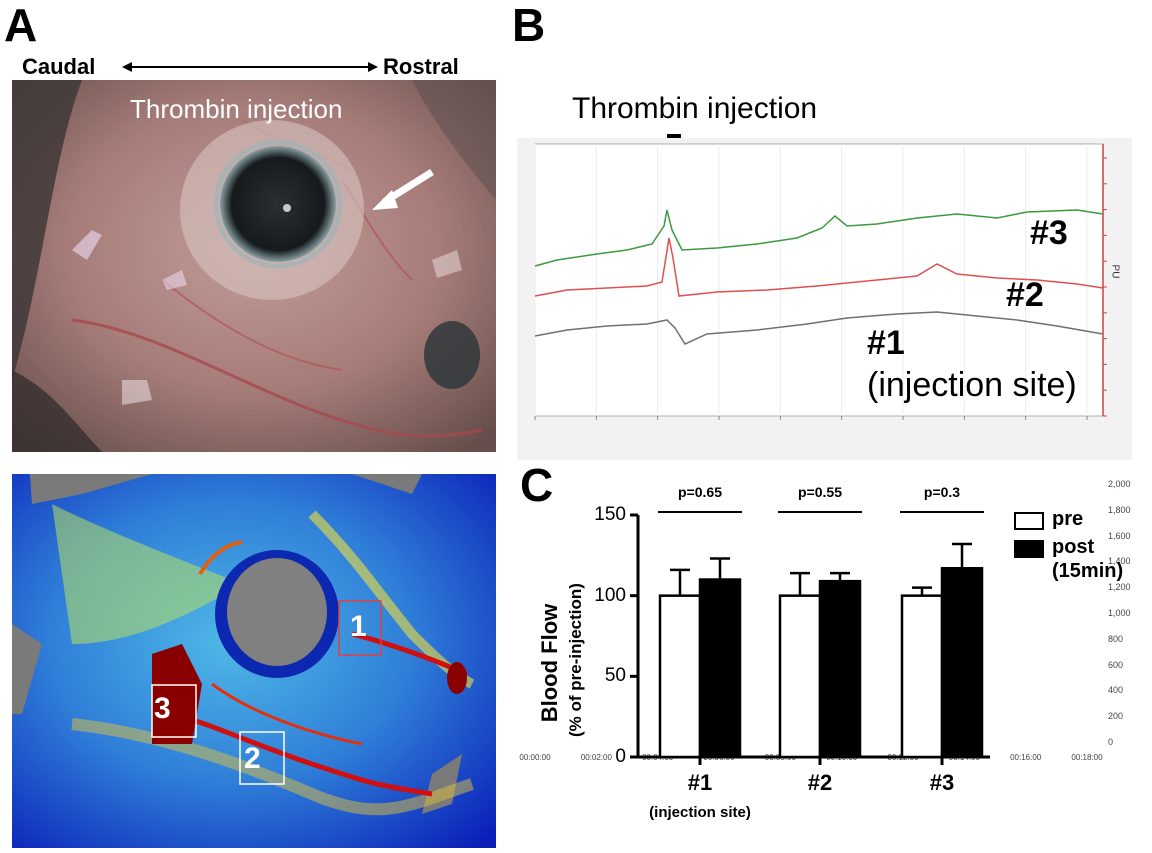 This screenshot has width=1152, height=853. I want to click on category-sublabel: (injection site), so click(700, 812).